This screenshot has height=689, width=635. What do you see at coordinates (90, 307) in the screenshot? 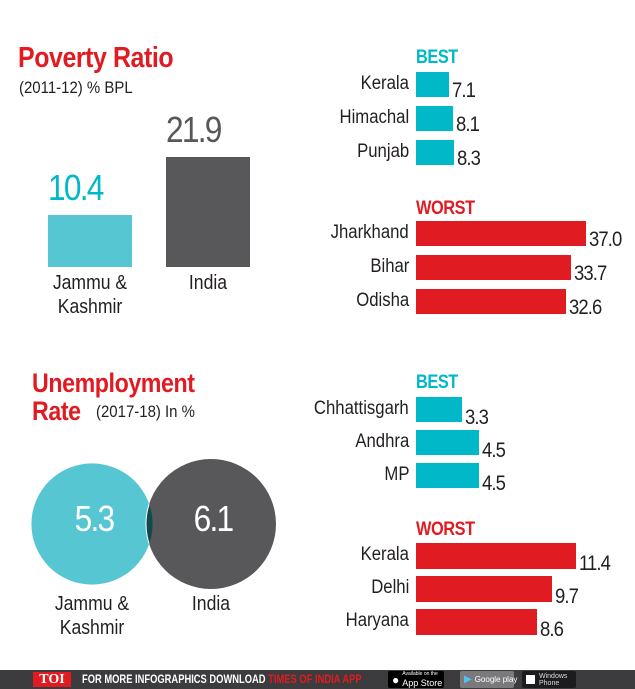
I see `poverty-category-line: Kashmir` at bounding box center [90, 307].